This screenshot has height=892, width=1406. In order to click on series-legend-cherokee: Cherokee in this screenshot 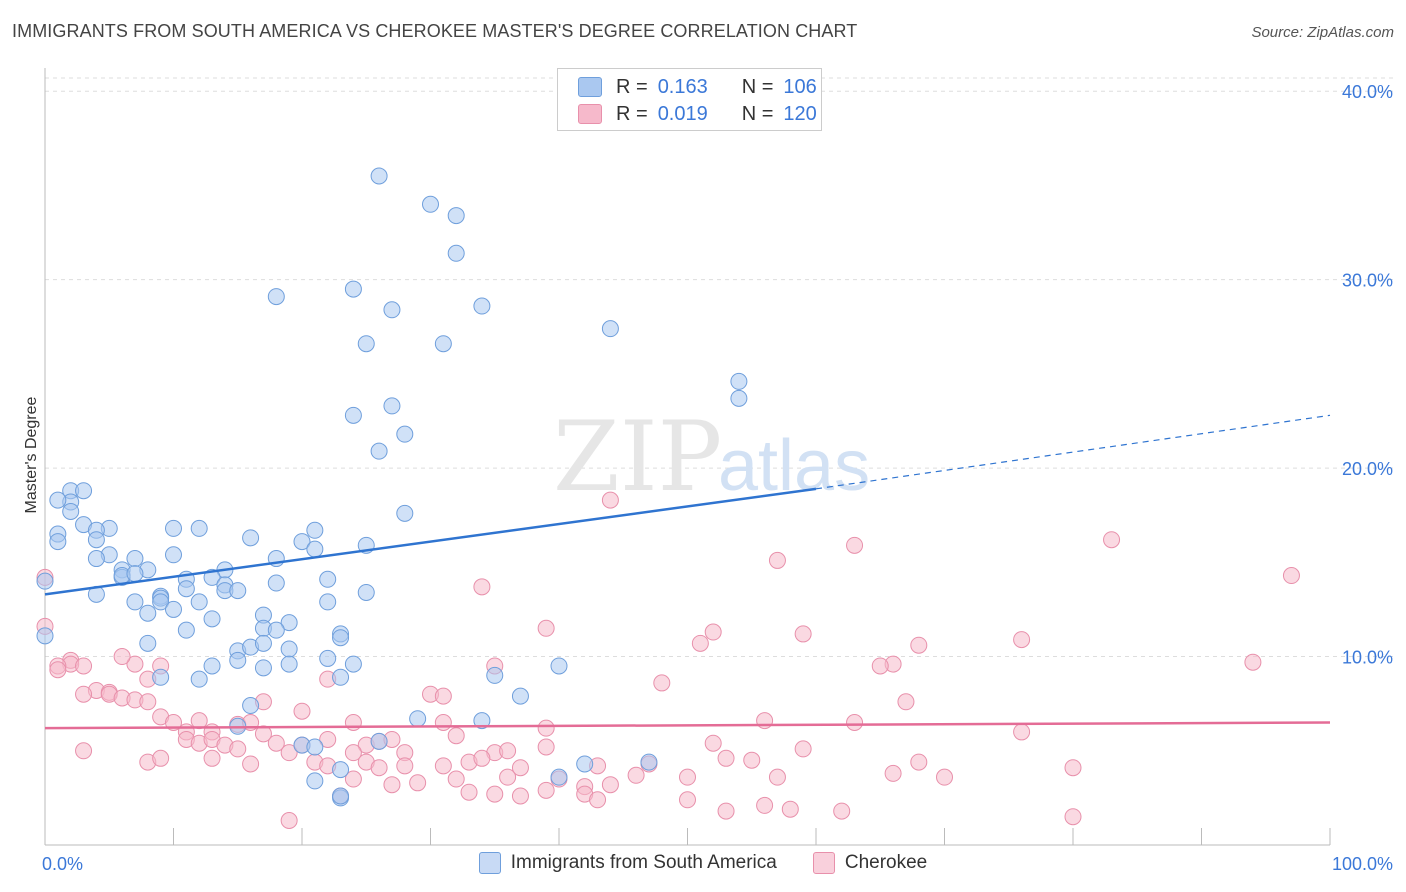, I will do `click(870, 863)`.